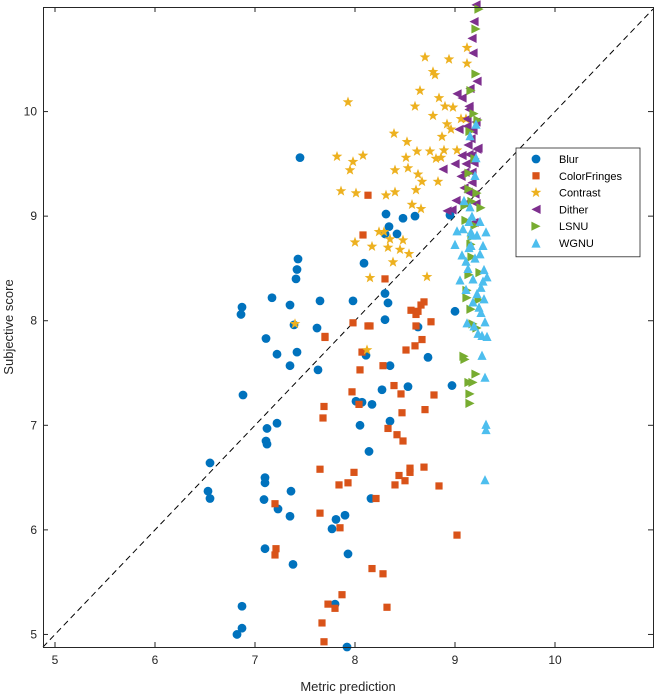  What do you see at coordinates (33, 216) in the screenshot?
I see `y-tick-label: 9` at bounding box center [33, 216].